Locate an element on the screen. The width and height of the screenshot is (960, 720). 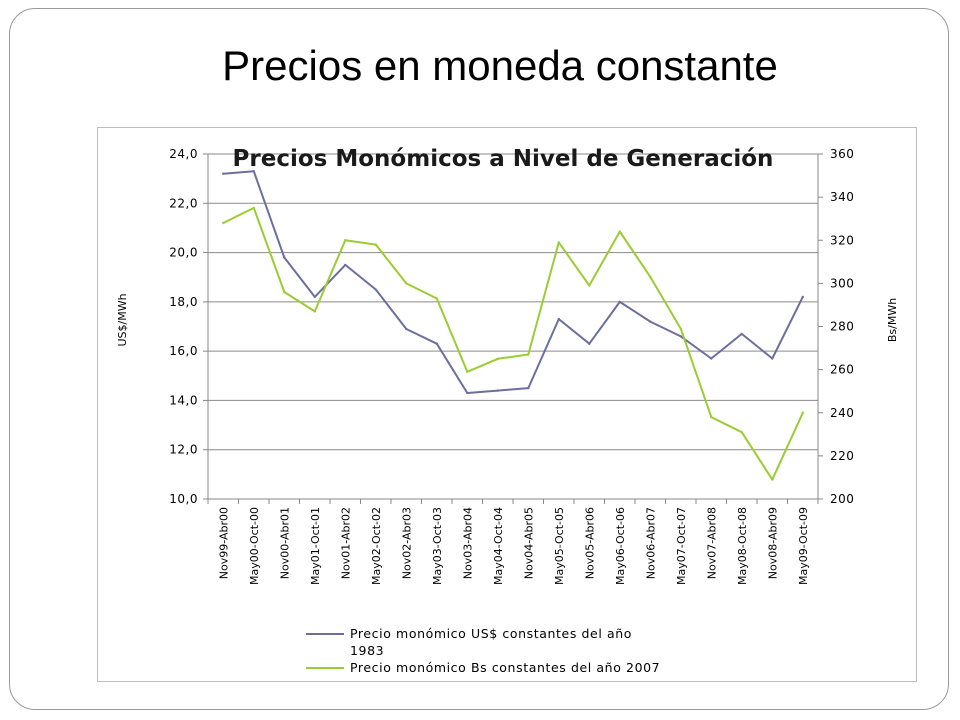
y2-tick-label: 300 is located at coordinates (842, 283).